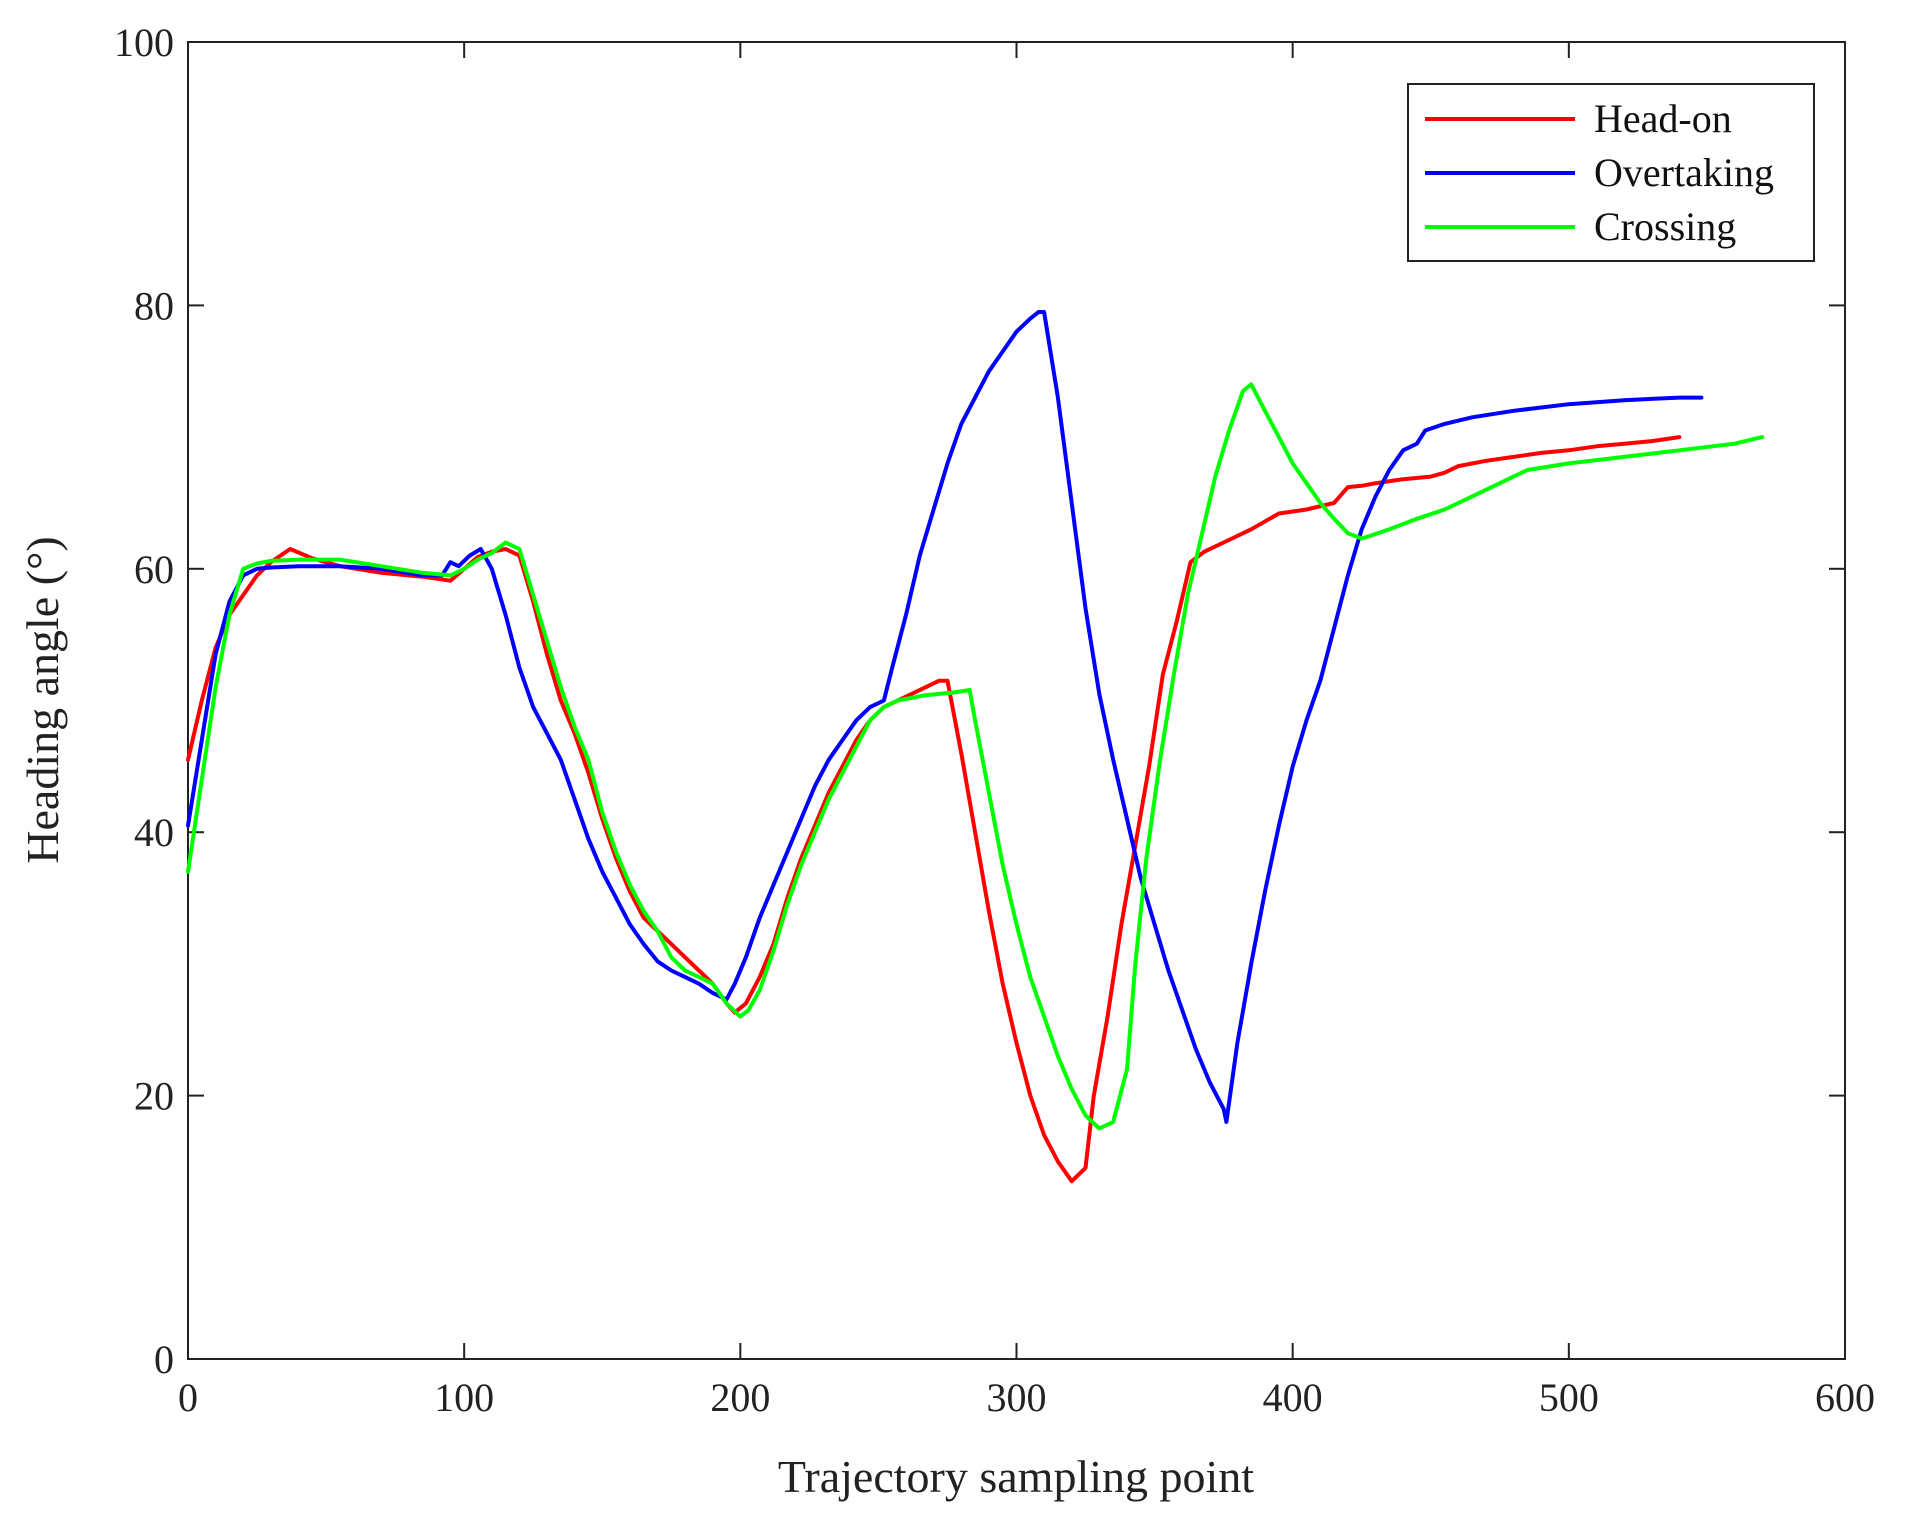  Describe the element at coordinates (740, 1397) in the screenshot. I see `x-tick-label: 200` at that location.